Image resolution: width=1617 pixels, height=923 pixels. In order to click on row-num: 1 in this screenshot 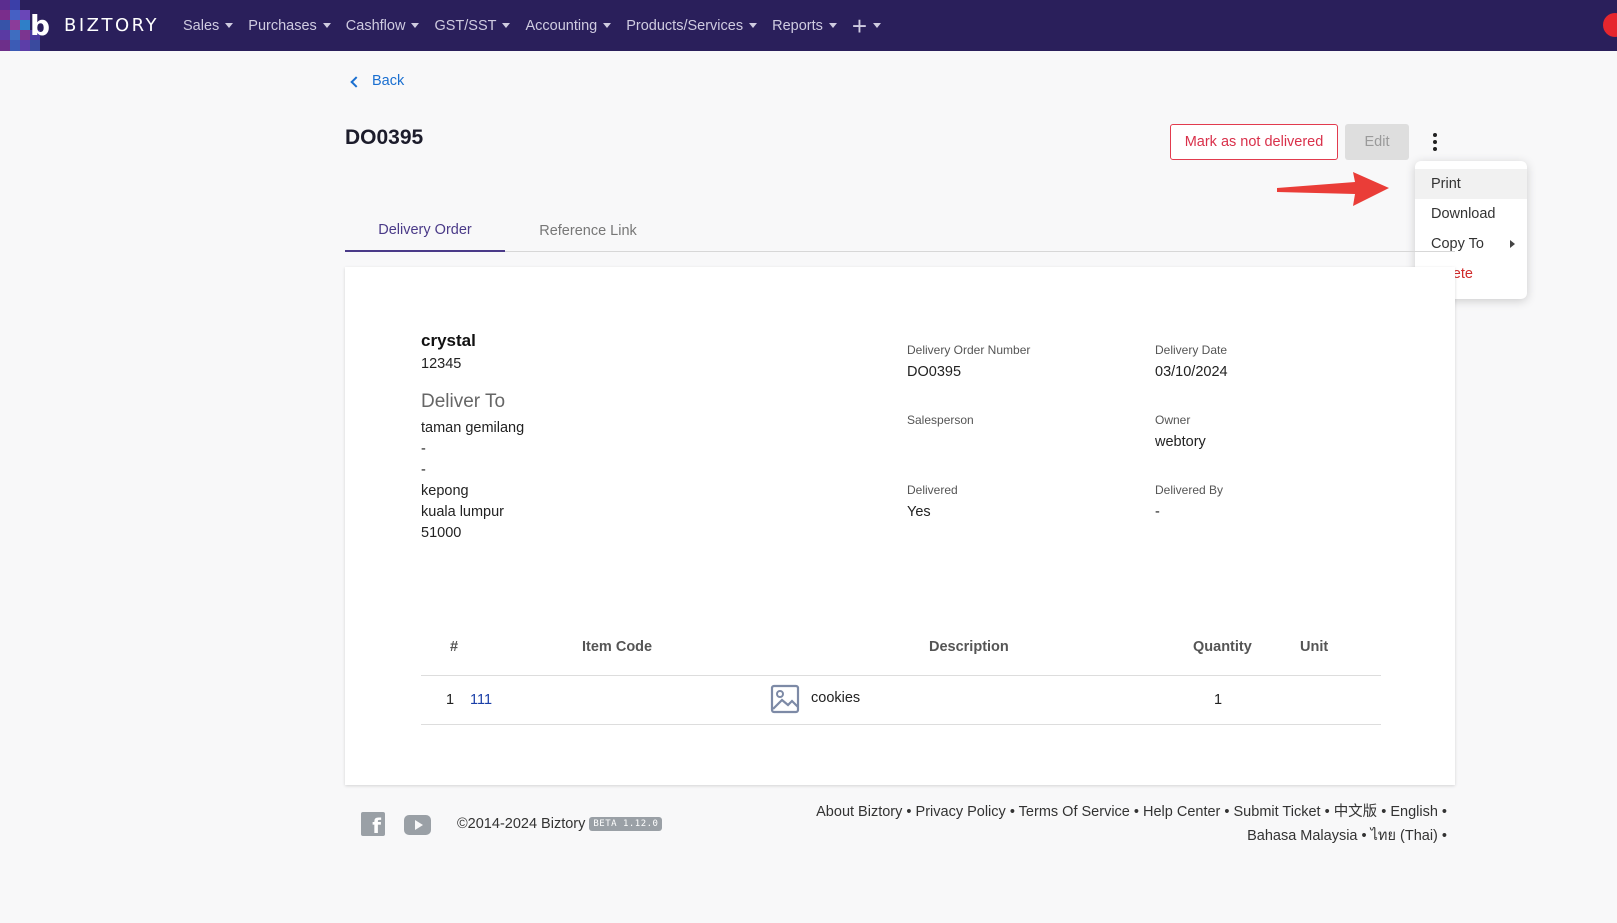, I will do `click(450, 700)`.